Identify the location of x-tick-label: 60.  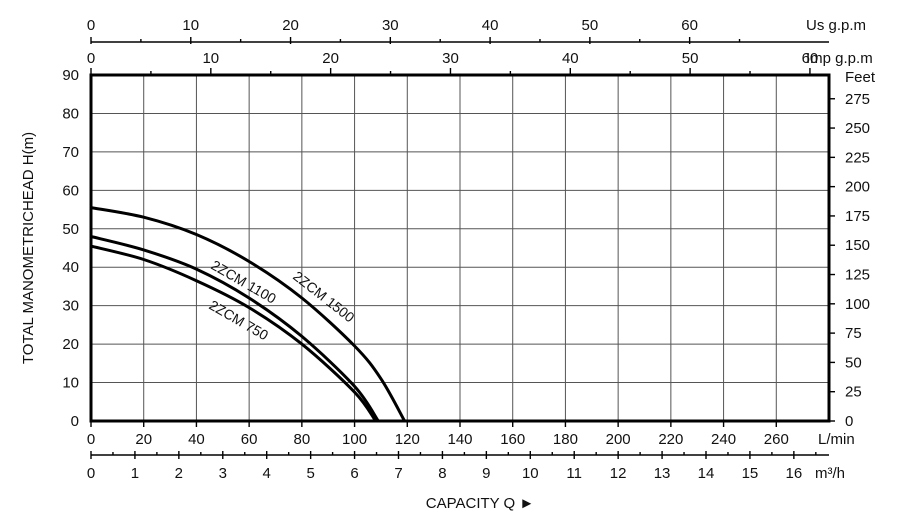
(249, 439).